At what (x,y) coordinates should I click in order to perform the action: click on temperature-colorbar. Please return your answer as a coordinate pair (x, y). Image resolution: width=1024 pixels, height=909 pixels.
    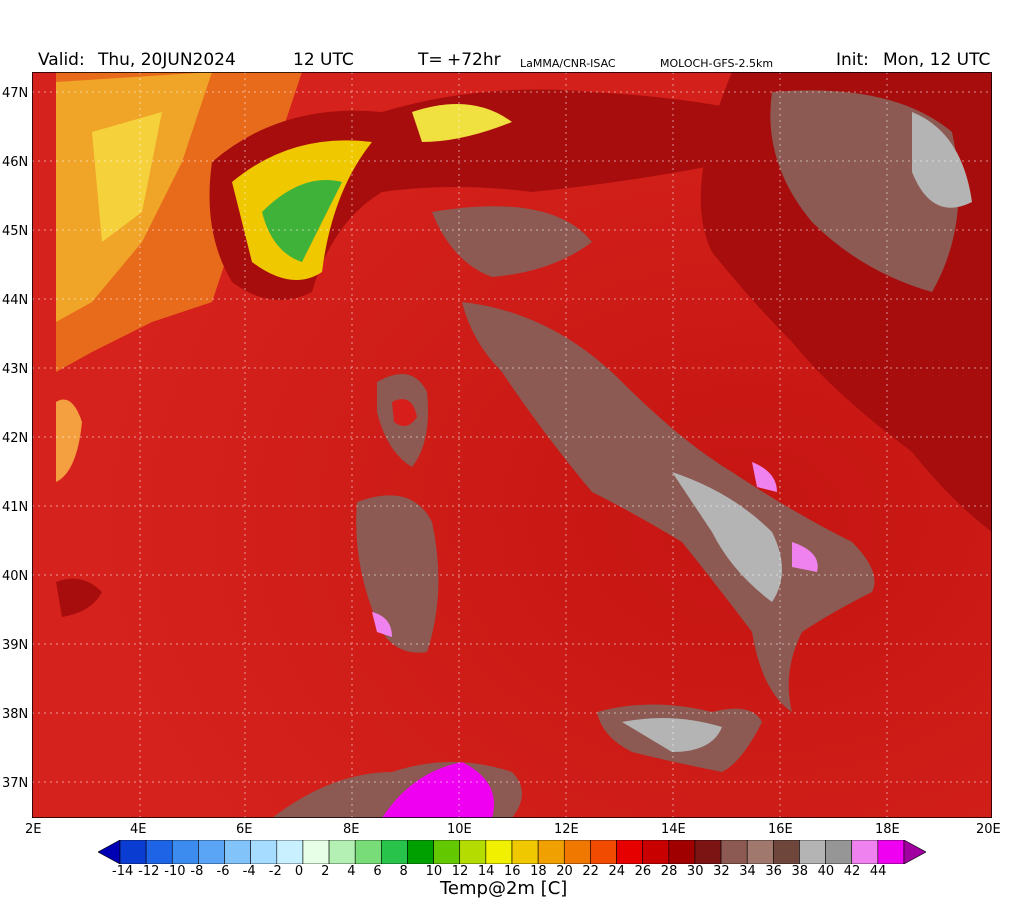
    Looking at the image, I should click on (512, 852).